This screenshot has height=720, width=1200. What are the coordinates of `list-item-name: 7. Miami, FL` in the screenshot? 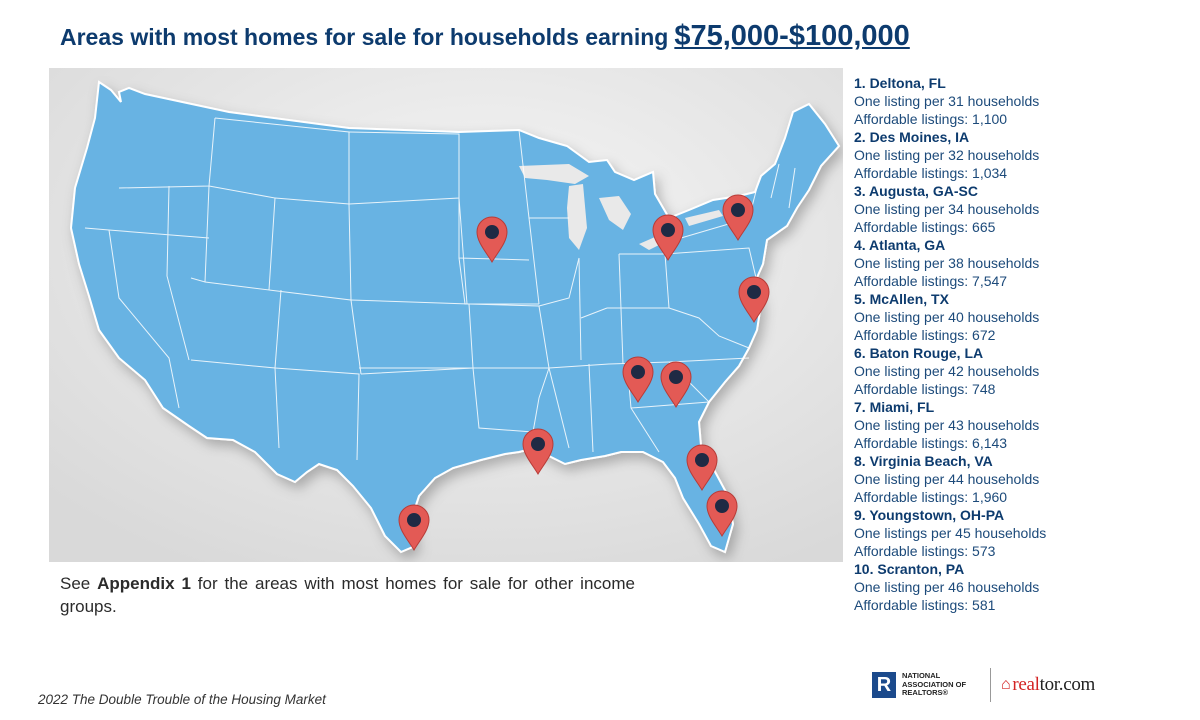 It's located at (894, 407).